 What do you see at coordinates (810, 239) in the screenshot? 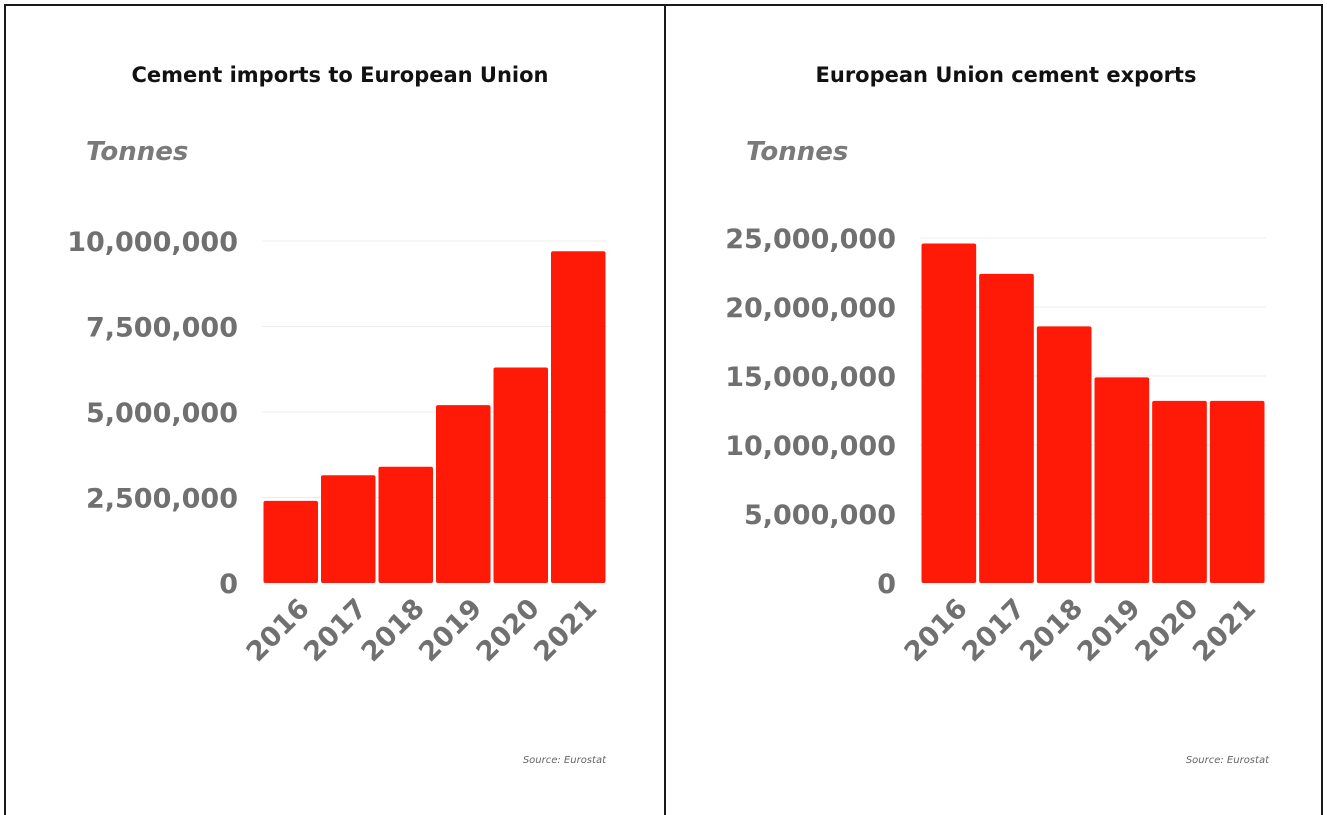
I see `y-tick-label: 25,000,000` at bounding box center [810, 239].